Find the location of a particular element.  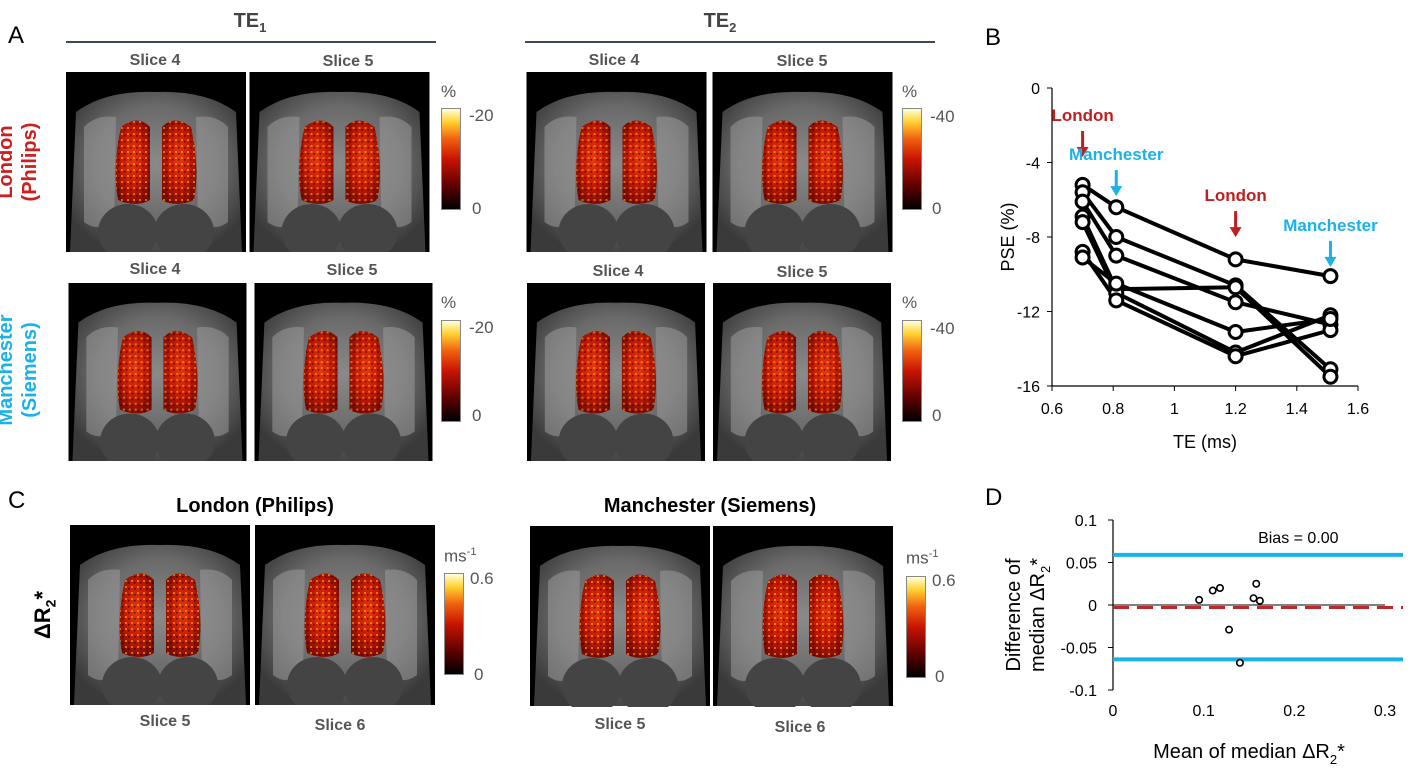

annotation-label: London is located at coordinates (1082, 115).